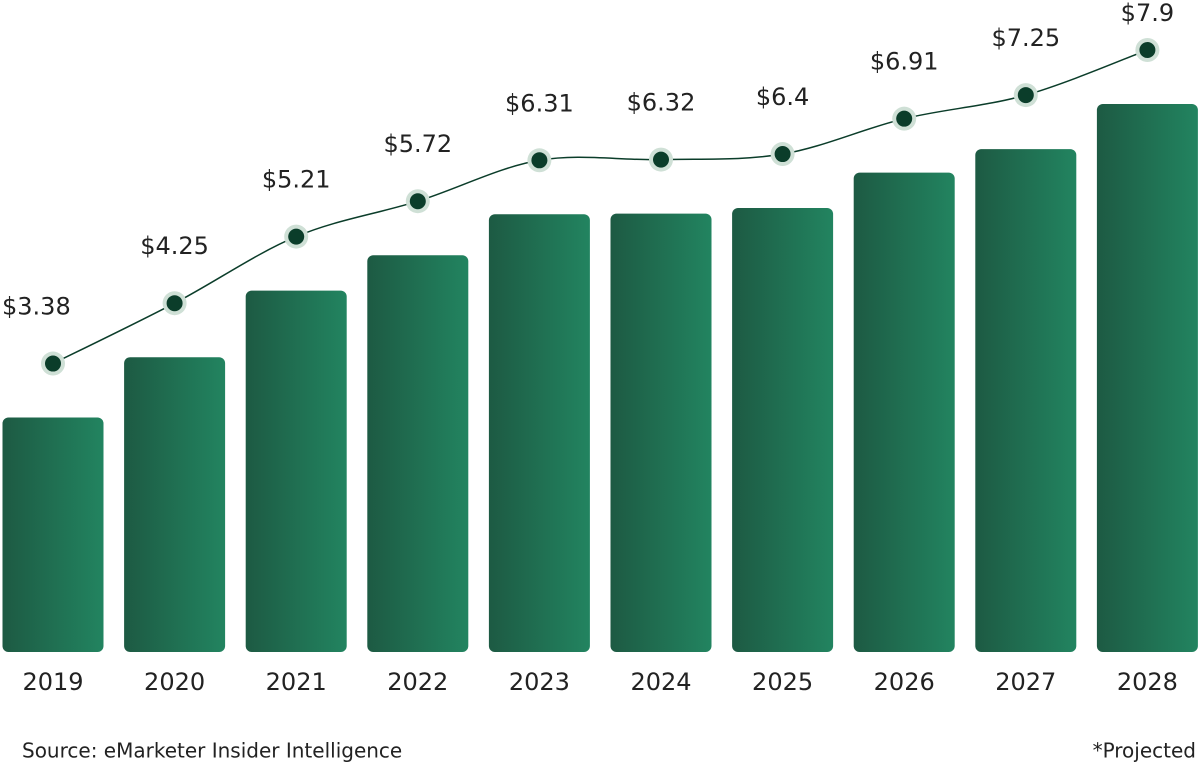 The width and height of the screenshot is (1200, 771). I want to click on x-tick-label: 2022, so click(417, 682).